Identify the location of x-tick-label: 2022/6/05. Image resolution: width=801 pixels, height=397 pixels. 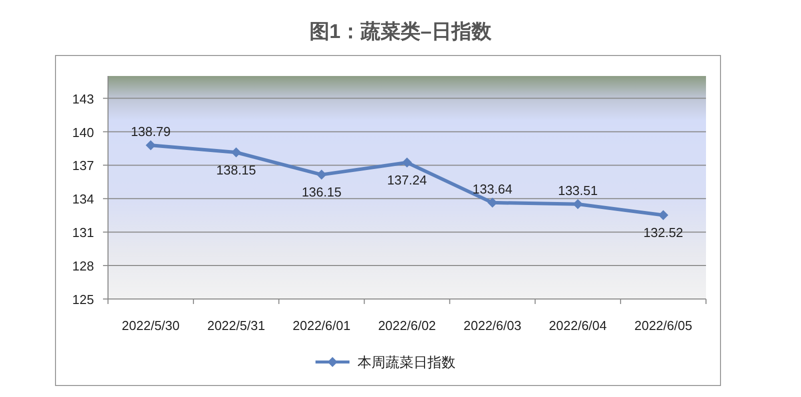
(663, 325).